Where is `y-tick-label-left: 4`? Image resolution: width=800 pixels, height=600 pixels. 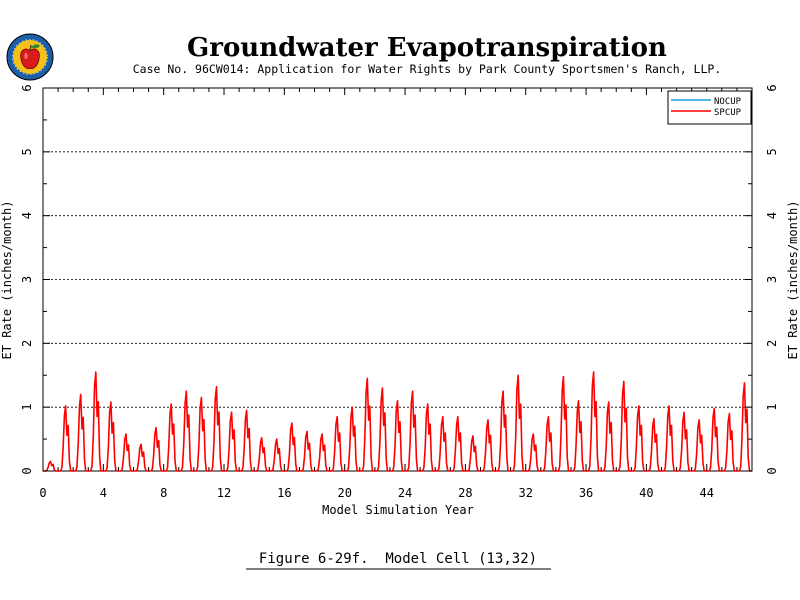
y-tick-label-left: 4 is located at coordinates (27, 215).